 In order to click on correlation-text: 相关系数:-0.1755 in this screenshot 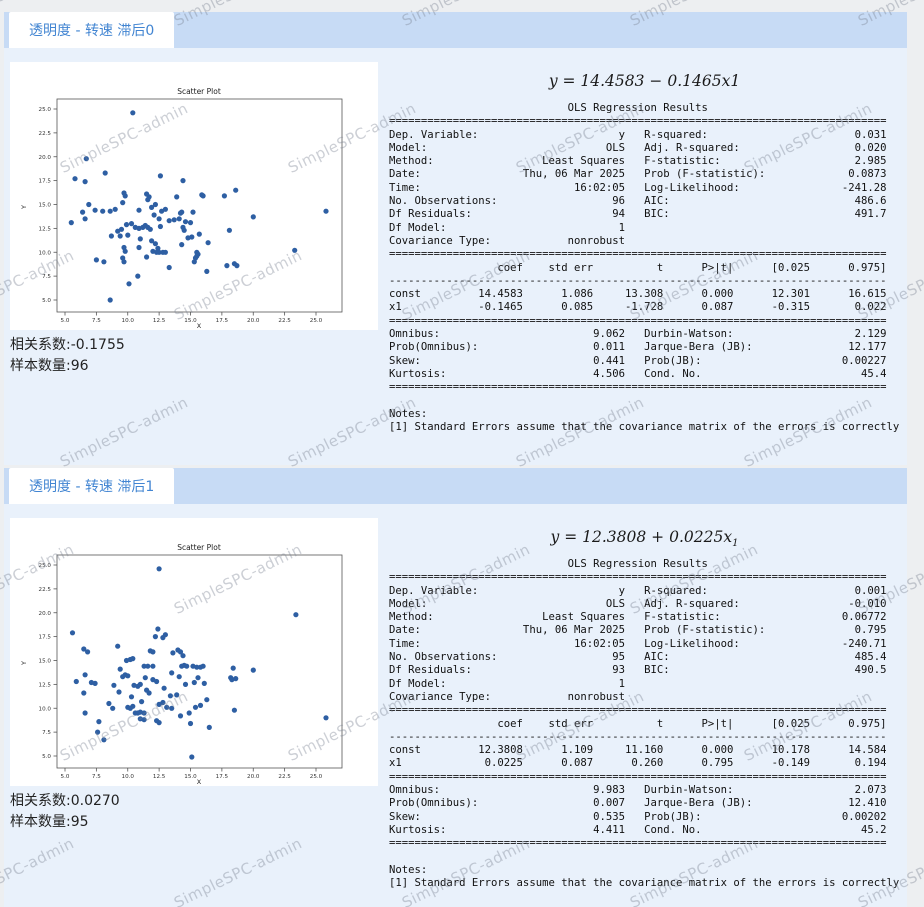, I will do `click(67, 345)`.